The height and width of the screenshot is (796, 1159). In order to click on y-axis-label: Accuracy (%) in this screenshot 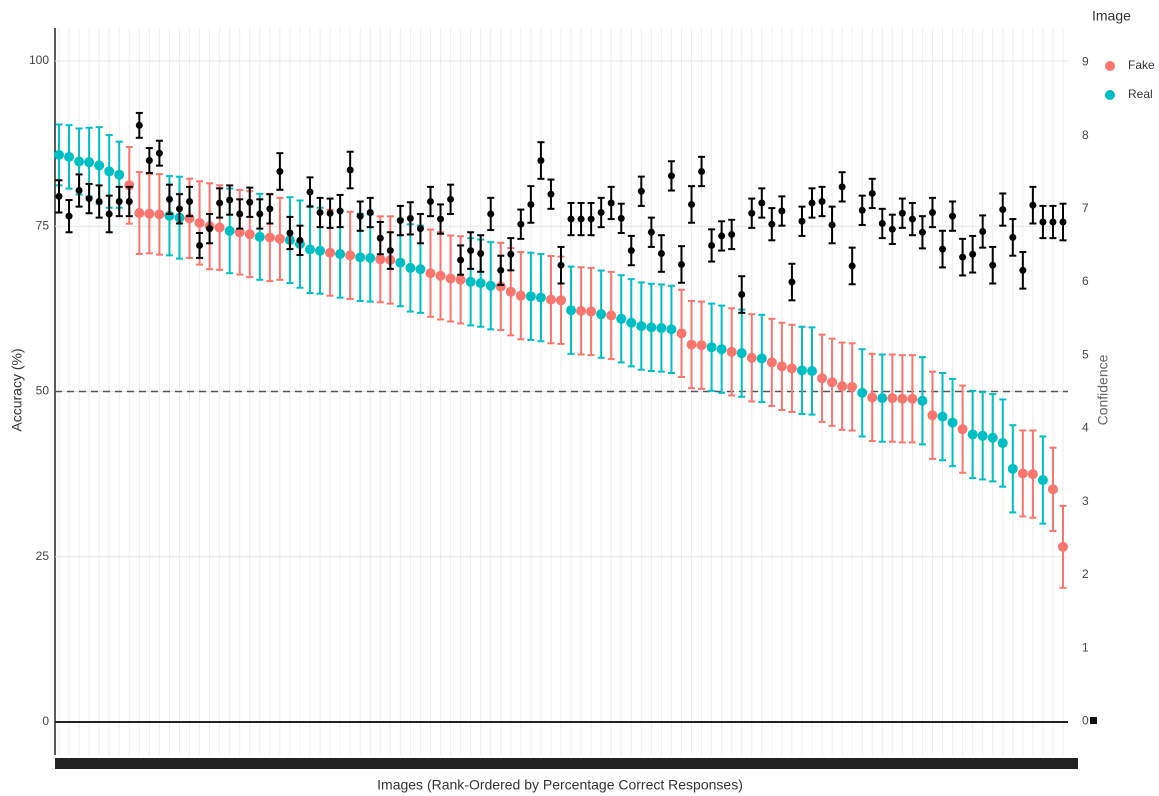, I will do `click(17, 389)`.